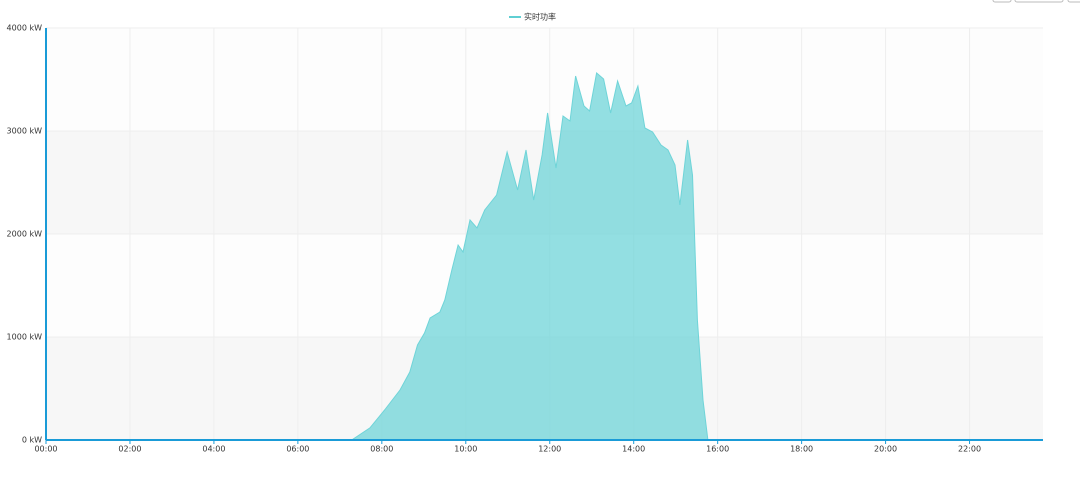  I want to click on x-tick-label: 10:00, so click(465, 449).